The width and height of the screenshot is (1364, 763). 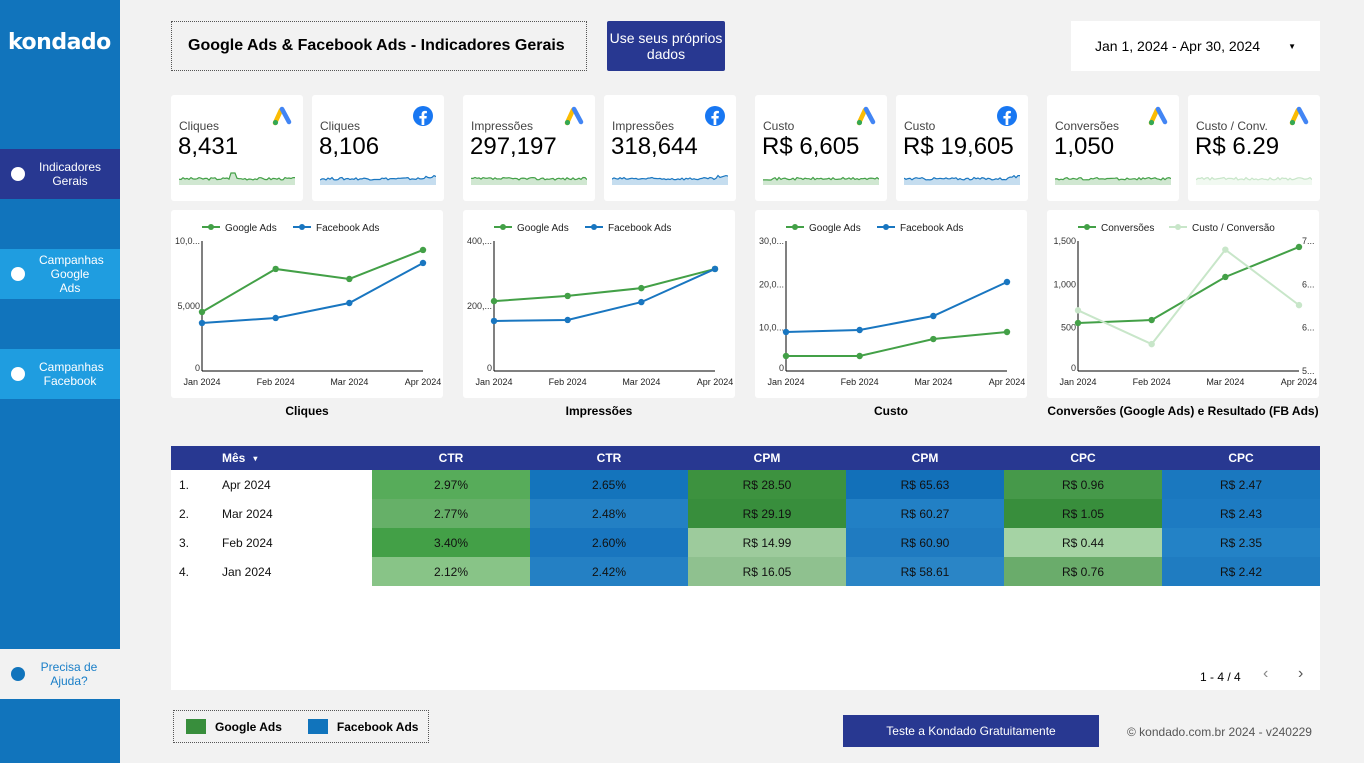 What do you see at coordinates (925, 542) in the screenshot?
I see `table-cell: R$ 60.90` at bounding box center [925, 542].